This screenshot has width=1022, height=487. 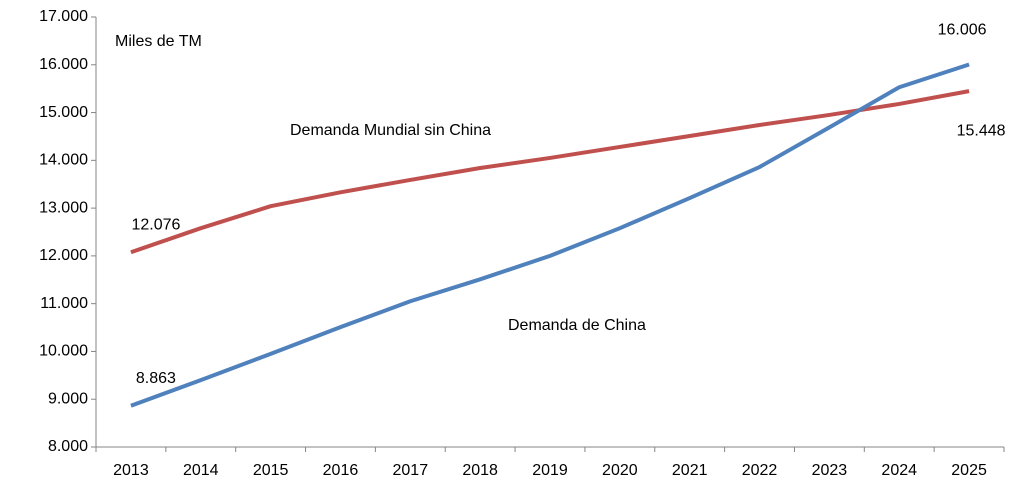 What do you see at coordinates (390, 130) in the screenshot?
I see `series-label: Demanda Mundial sin China` at bounding box center [390, 130].